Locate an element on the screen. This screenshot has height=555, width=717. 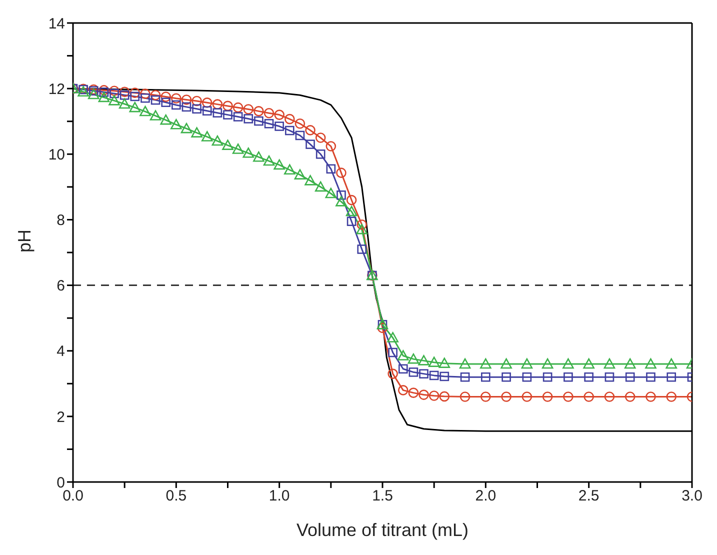
y-tick-label: 10 is located at coordinates (56, 155).